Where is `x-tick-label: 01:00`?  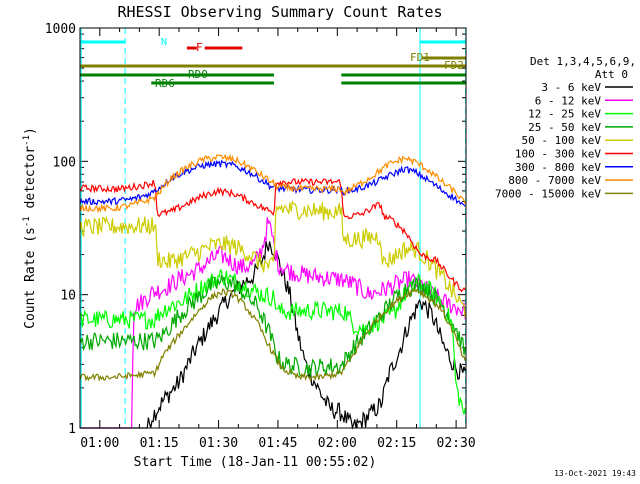 x-tick-label: 01:00 is located at coordinates (99, 443).